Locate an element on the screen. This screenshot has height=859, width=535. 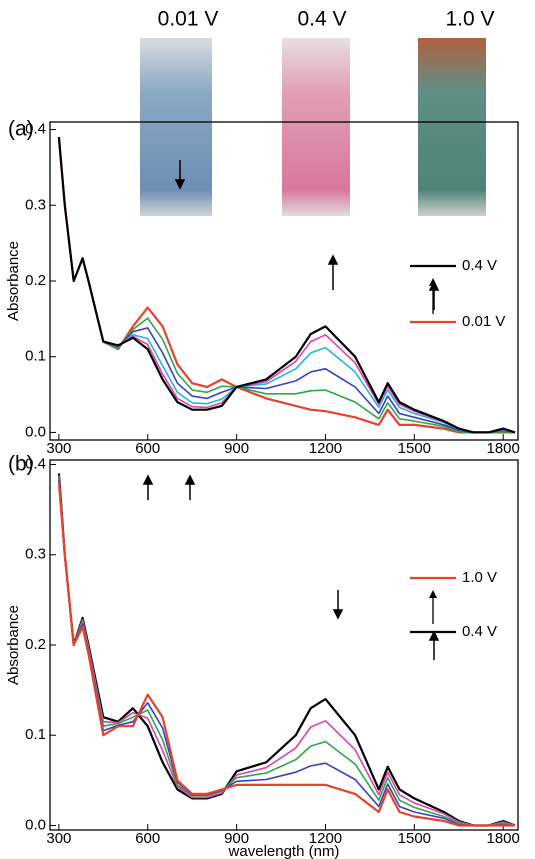
panel-label: (b) is located at coordinates (21, 464).